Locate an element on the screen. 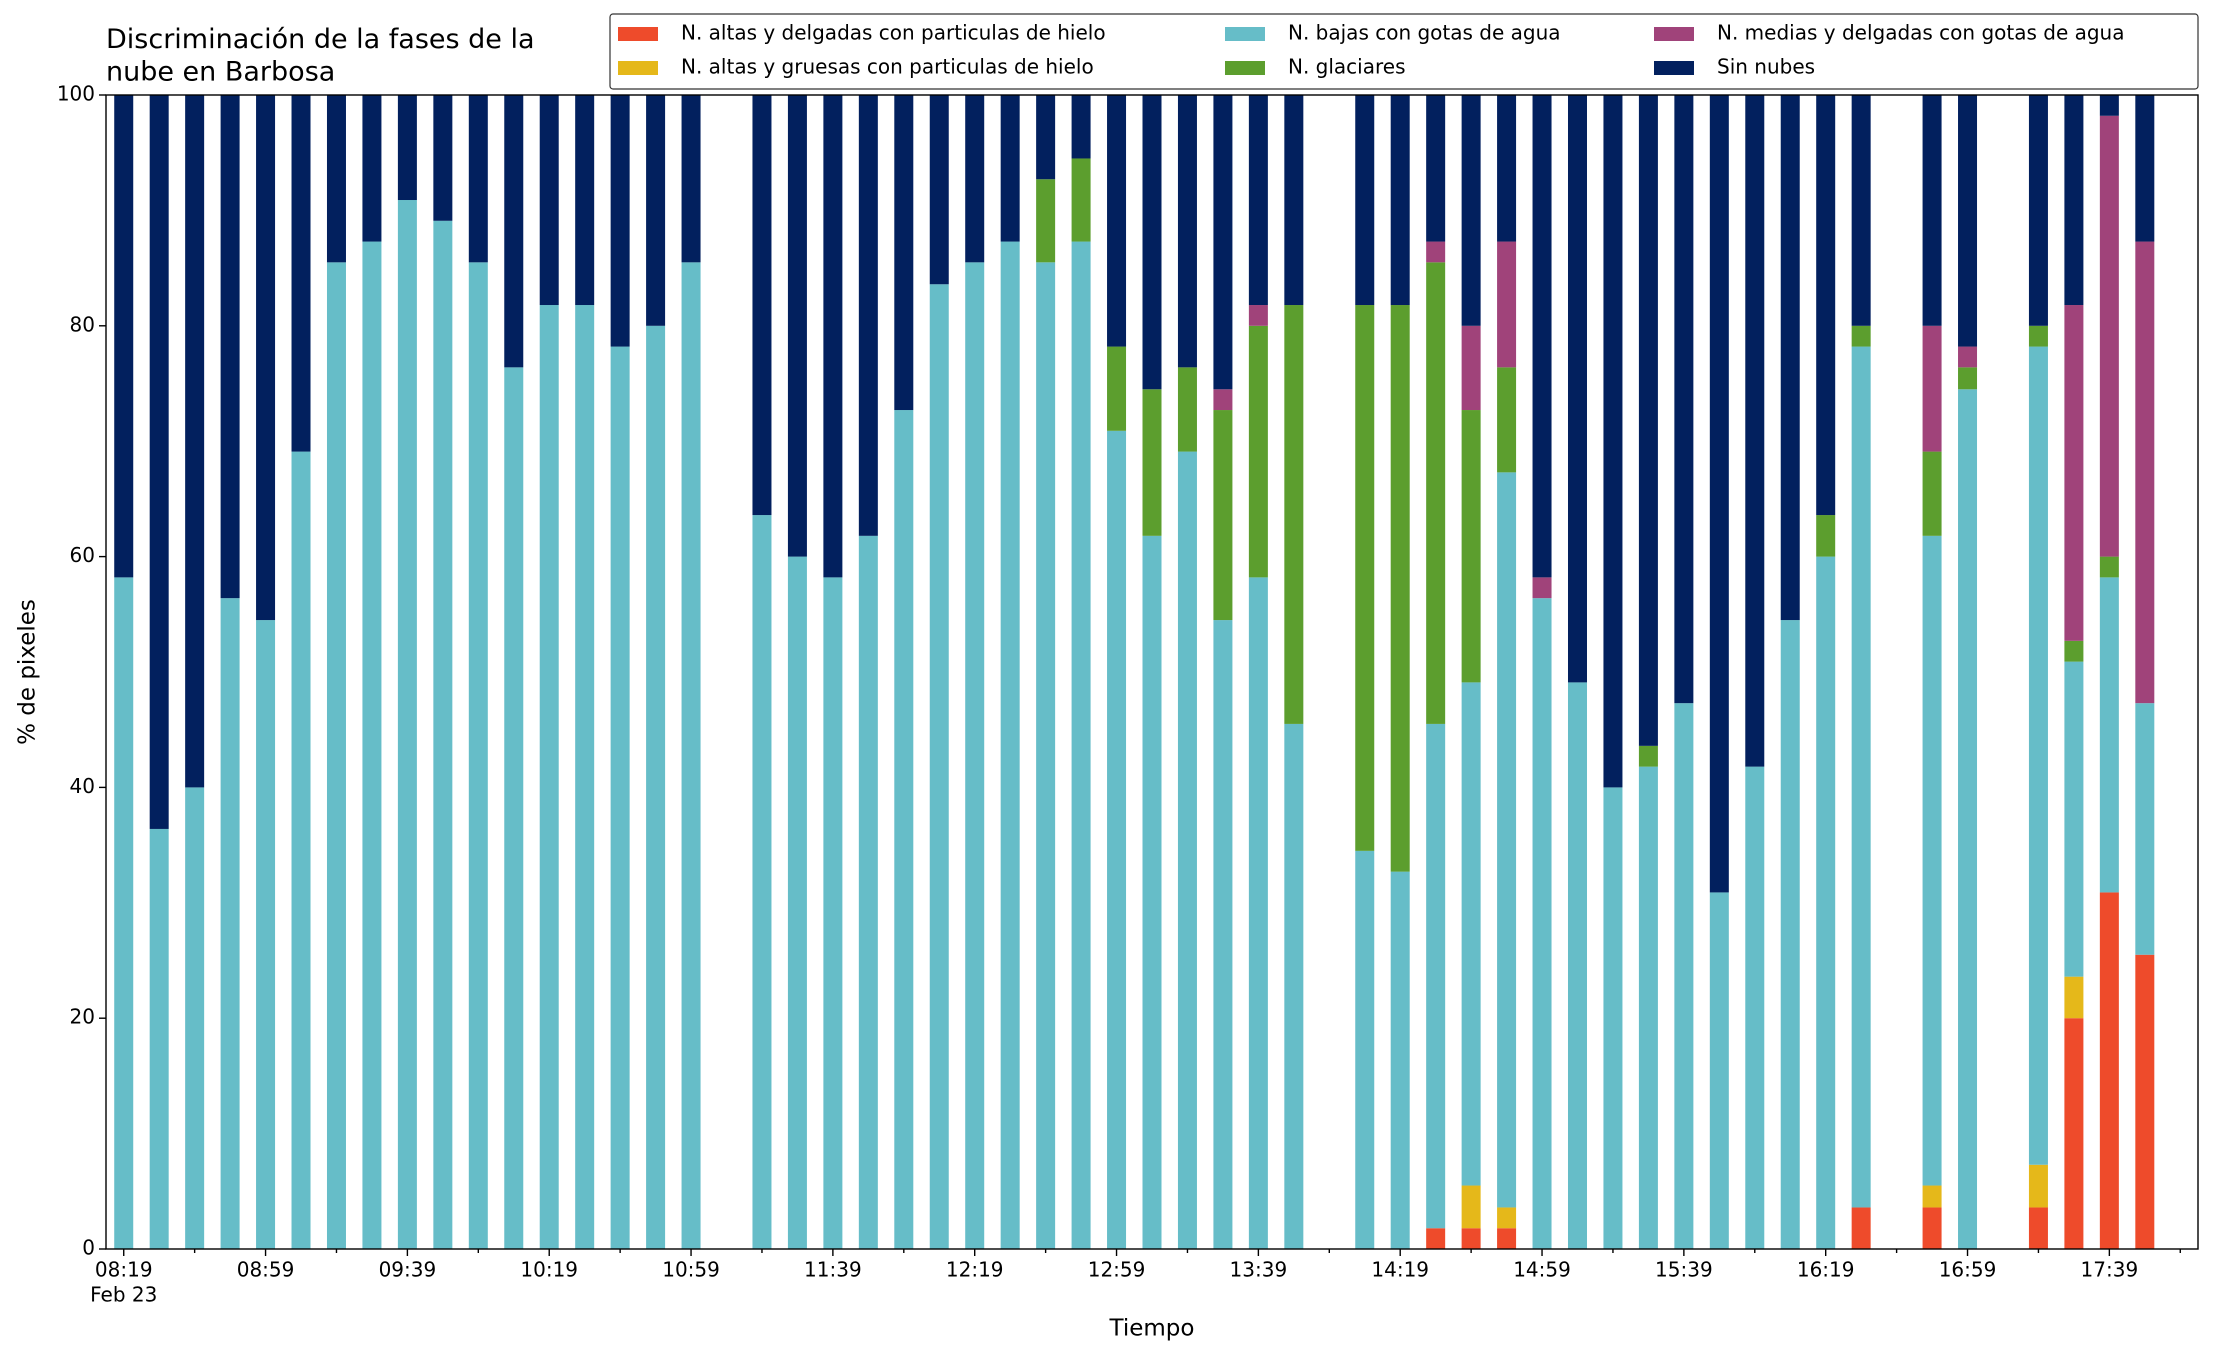 The width and height of the screenshot is (2216, 1355). x-tick-label: 13:39 is located at coordinates (1259, 1270).